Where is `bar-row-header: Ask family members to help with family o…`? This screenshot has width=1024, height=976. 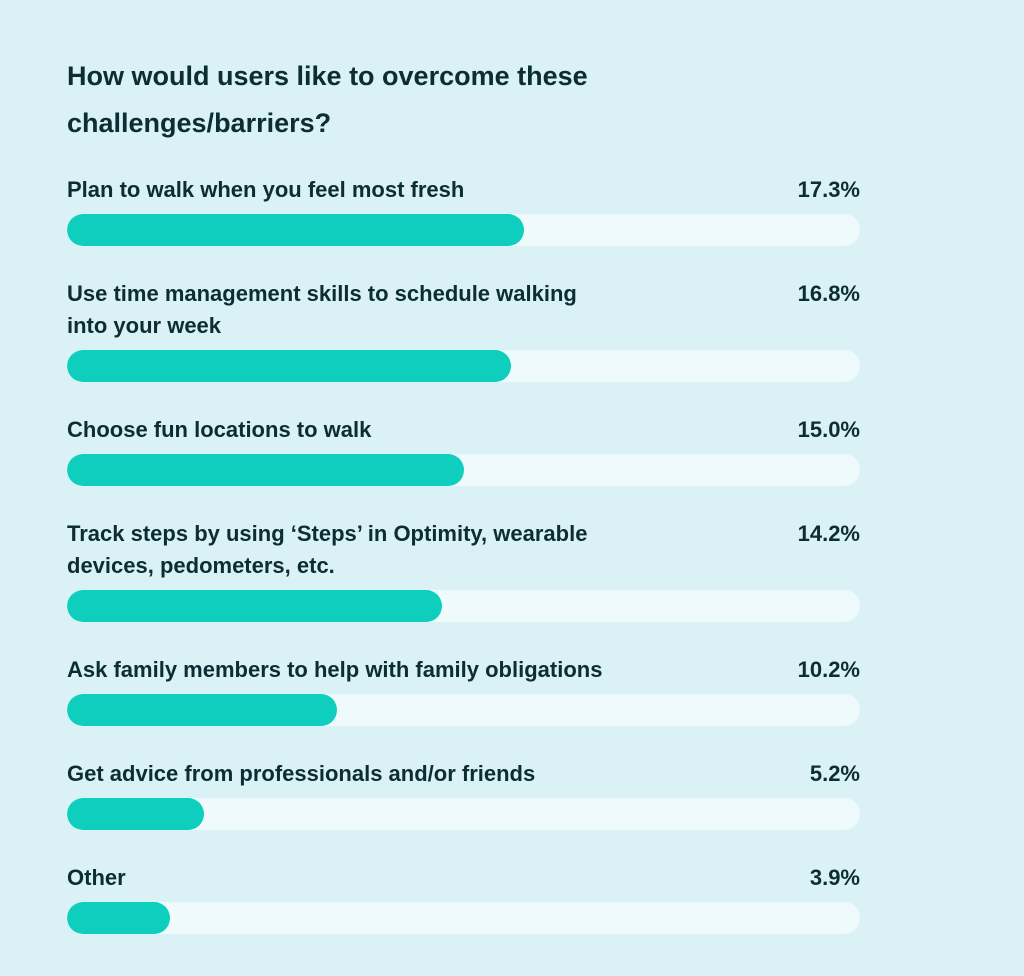
bar-row-header: Ask family members to help with family o… is located at coordinates (463, 670).